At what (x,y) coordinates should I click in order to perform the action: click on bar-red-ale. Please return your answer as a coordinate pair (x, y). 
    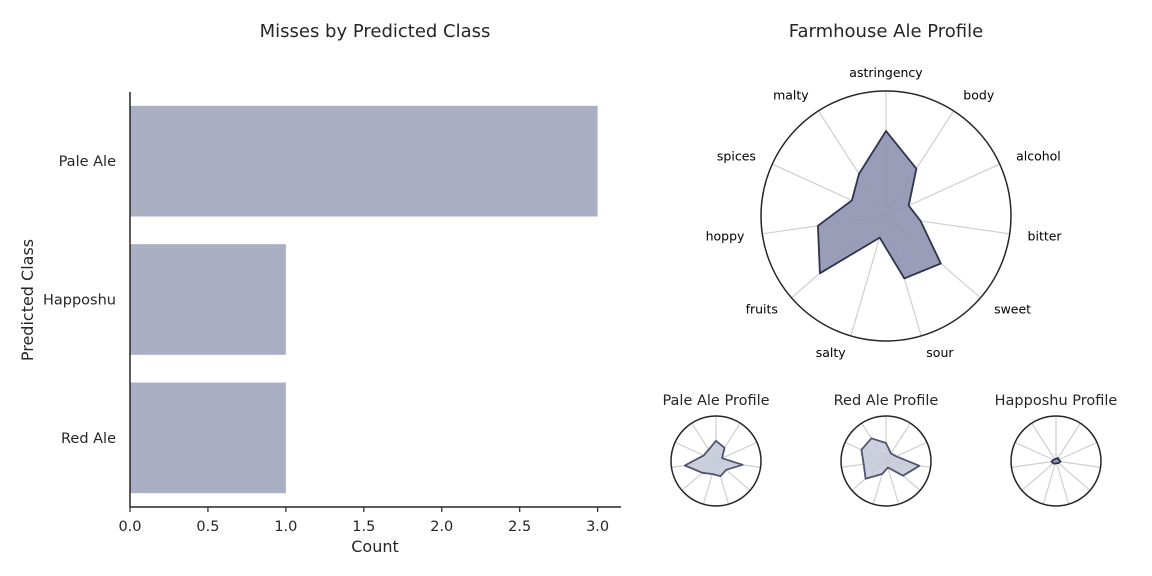
    Looking at the image, I should click on (208, 438).